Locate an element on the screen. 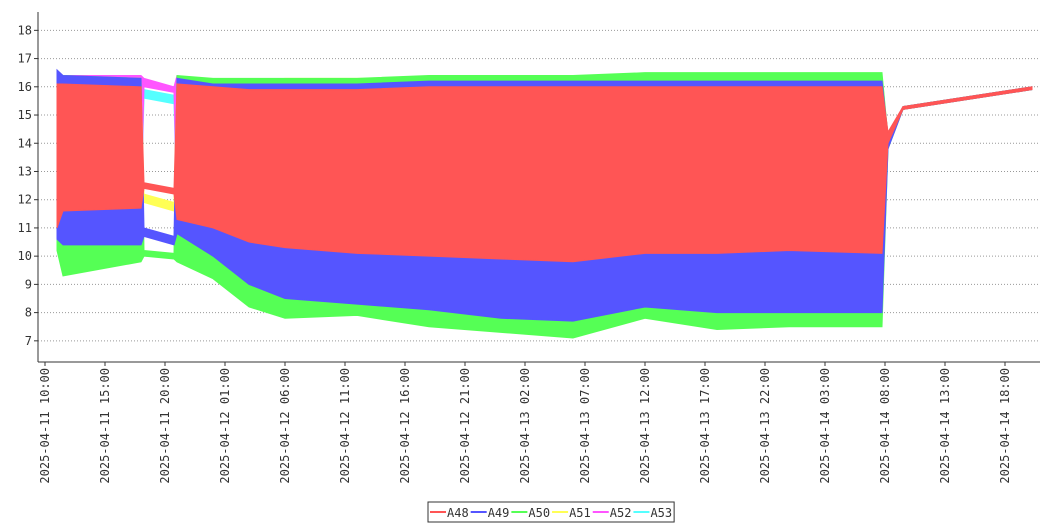 This screenshot has height=528, width=1042. x-tick-label: 2025-04-13 12:00 is located at coordinates (645, 426).